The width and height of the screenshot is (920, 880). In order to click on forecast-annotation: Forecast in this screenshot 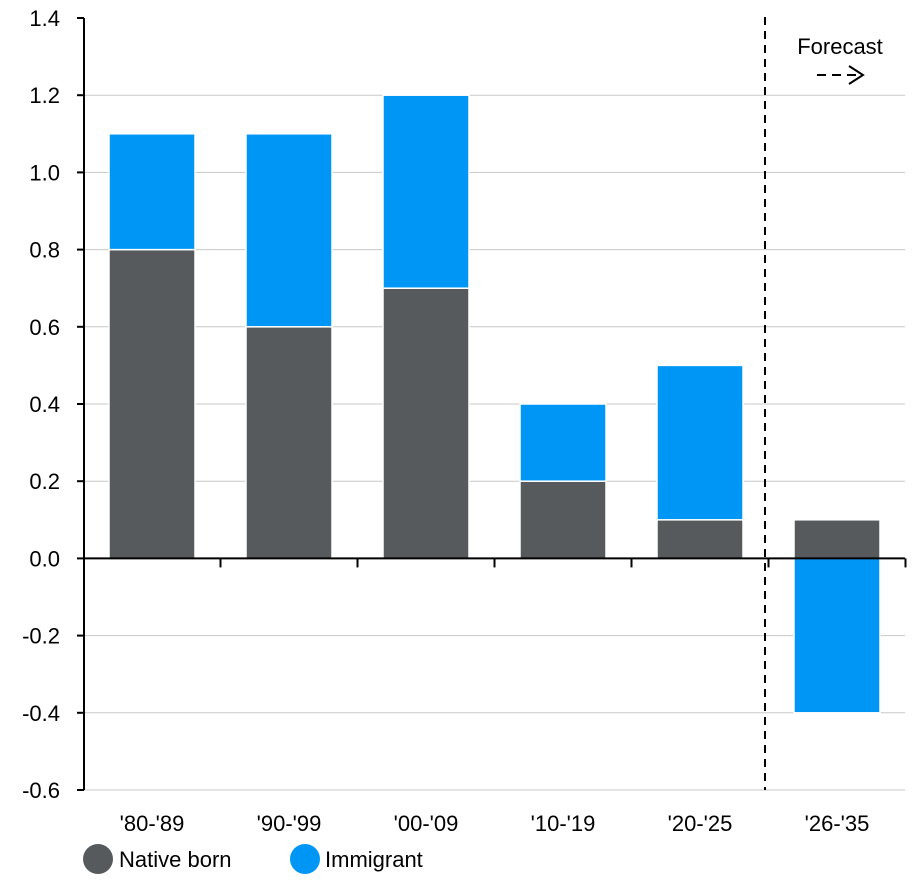, I will do `click(823, 403)`.